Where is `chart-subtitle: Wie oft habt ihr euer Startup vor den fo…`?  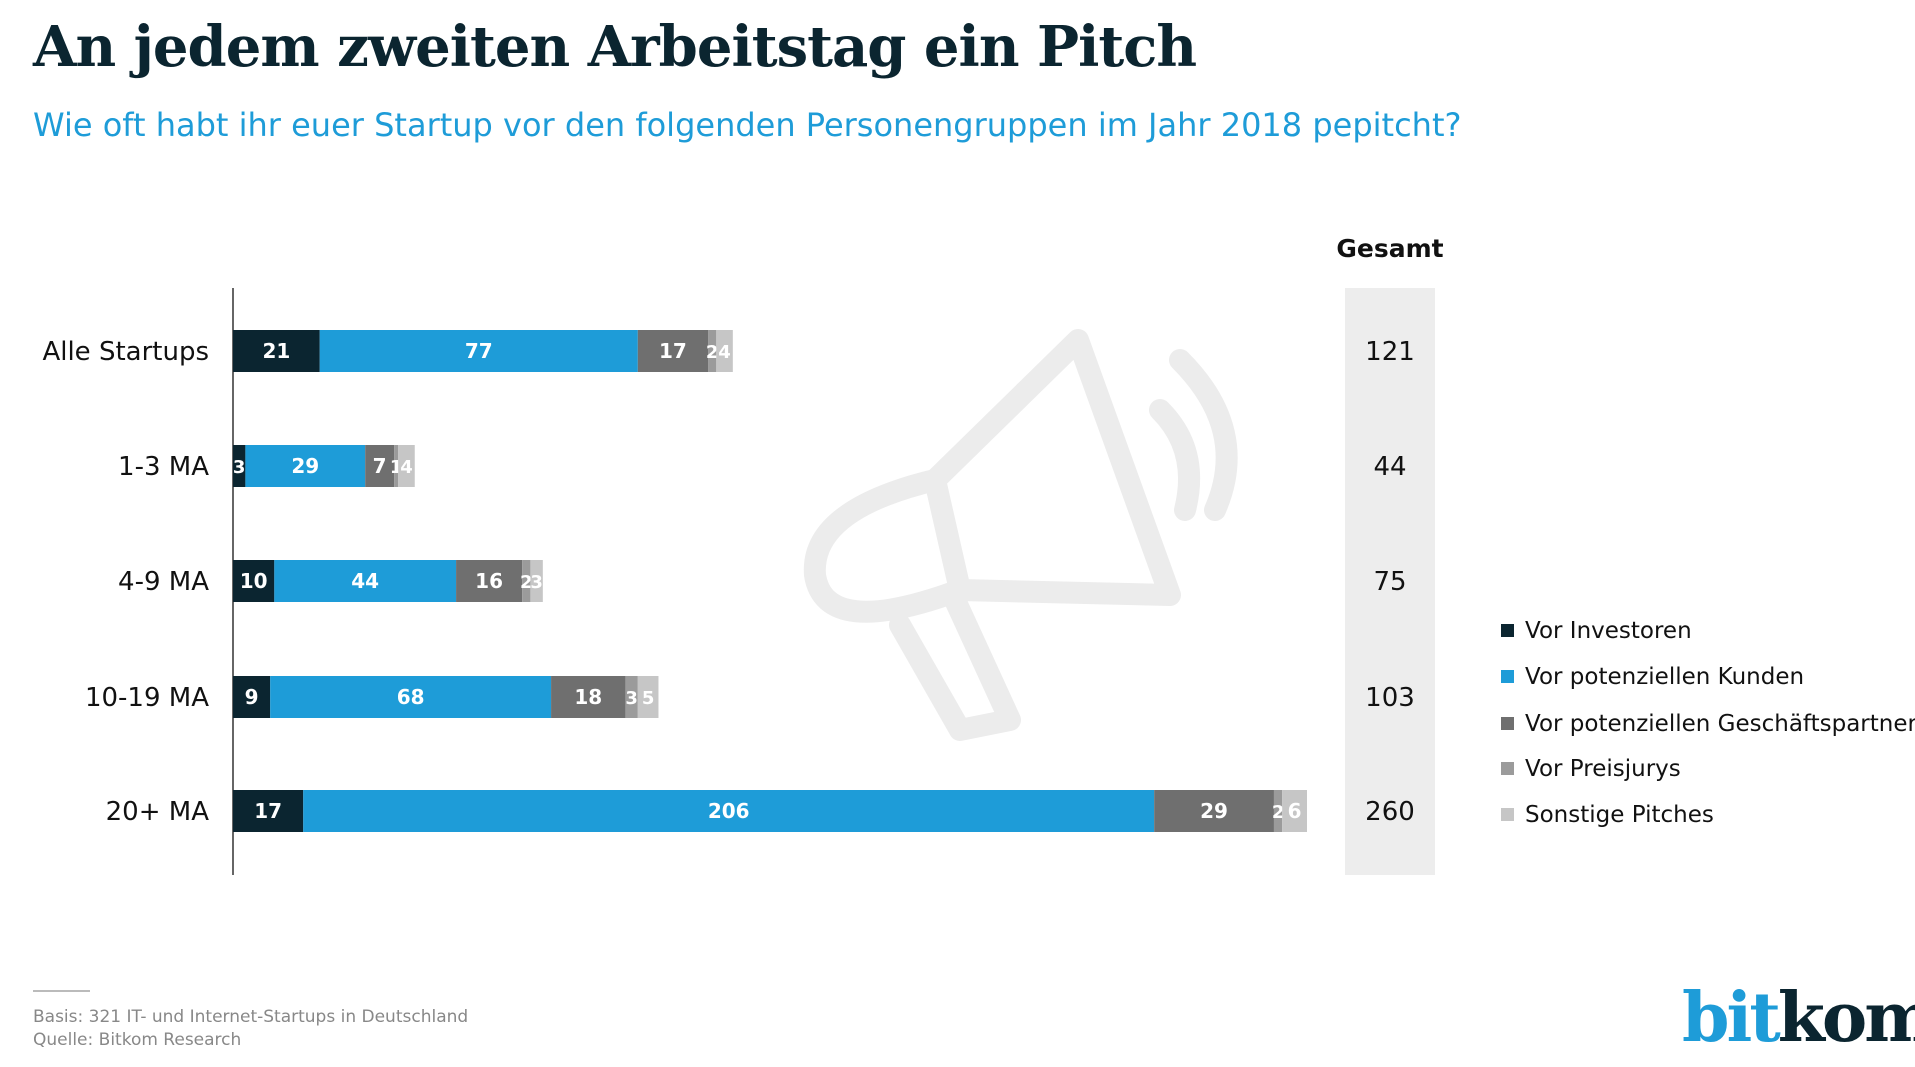 chart-subtitle: Wie oft habt ihr euer Startup vor den fo… is located at coordinates (747, 125).